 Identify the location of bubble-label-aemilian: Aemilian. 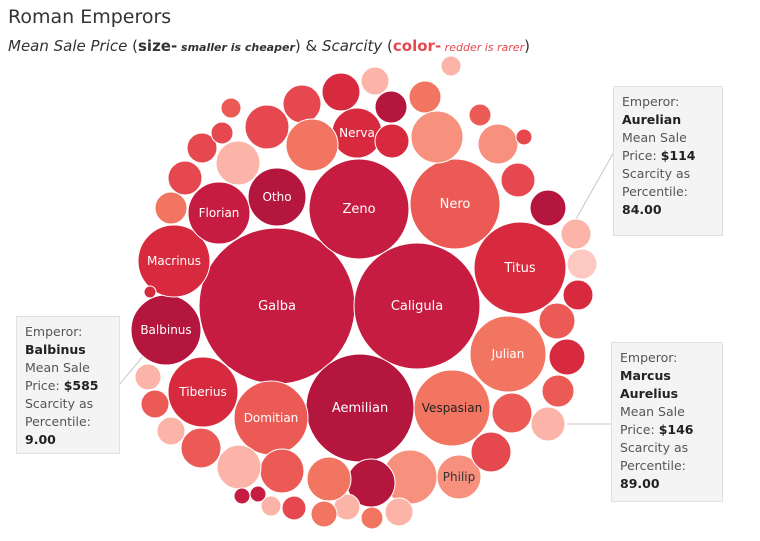
(360, 408).